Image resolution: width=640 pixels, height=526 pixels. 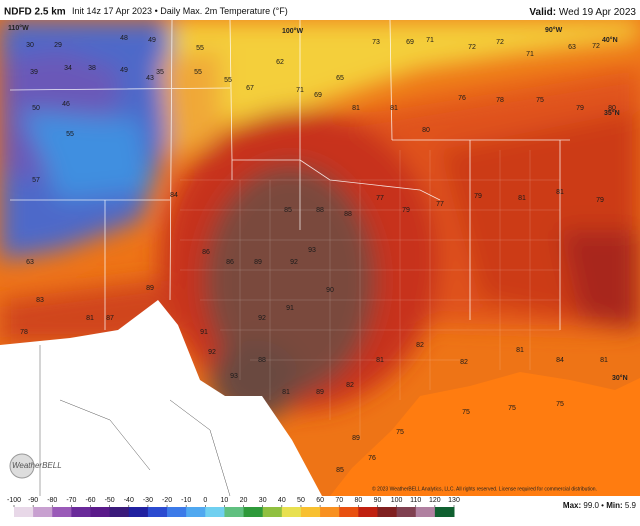 I want to click on station-temp: 77, so click(x=440, y=204).